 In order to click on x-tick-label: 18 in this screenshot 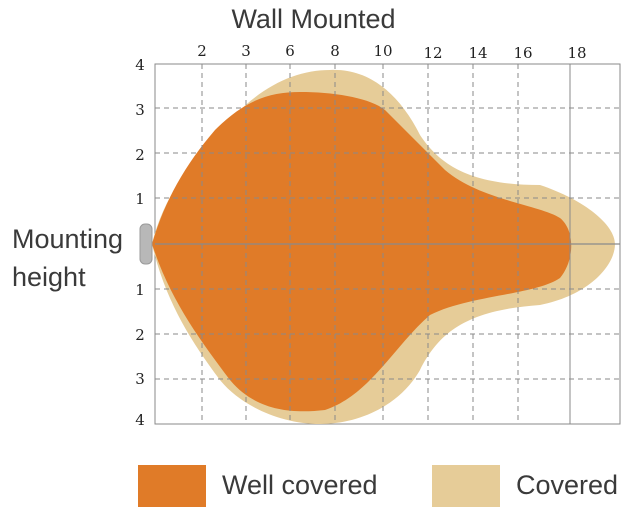, I will do `click(577, 53)`.